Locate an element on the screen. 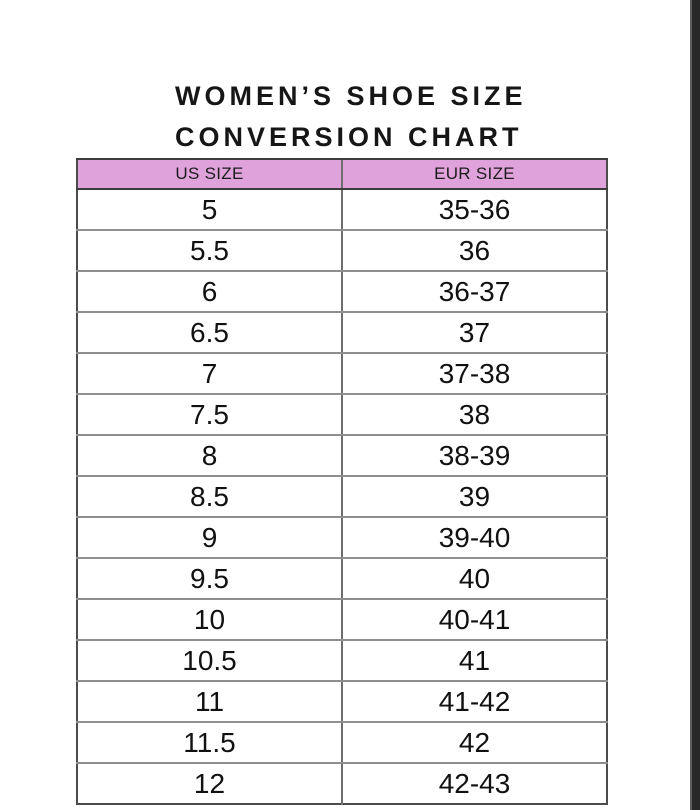 Image resolution: width=700 pixels, height=810 pixels. us-size-cell: 9.5 is located at coordinates (209, 579).